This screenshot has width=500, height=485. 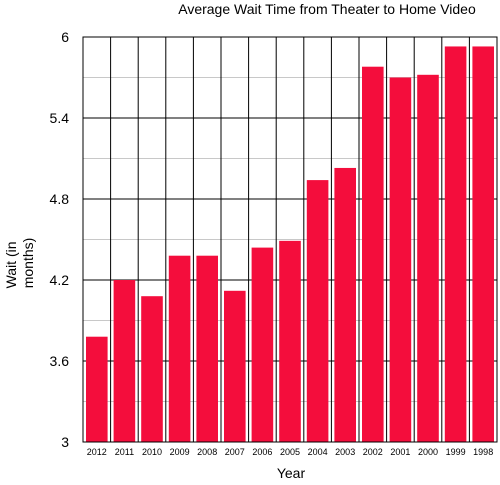 I want to click on x-tick-label: 2008, so click(x=207, y=452).